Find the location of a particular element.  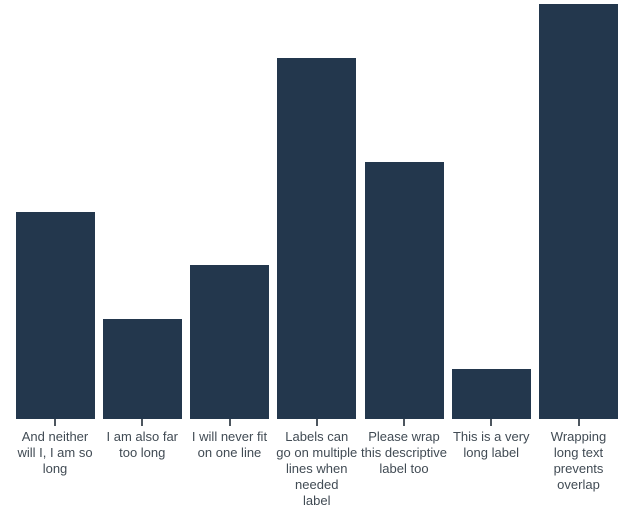

x-axis-label-line: this descriptive is located at coordinates (404, 452).